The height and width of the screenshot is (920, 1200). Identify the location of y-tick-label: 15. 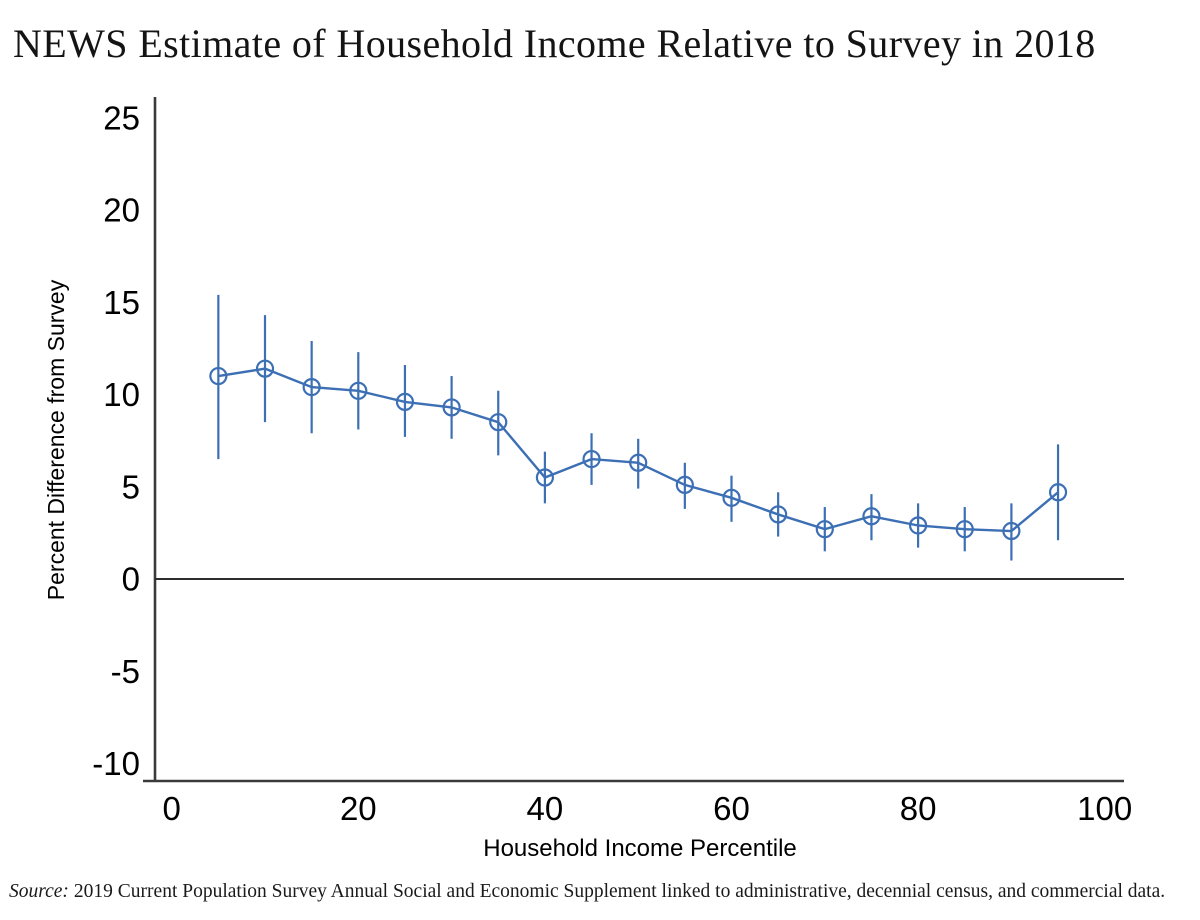
(121, 302).